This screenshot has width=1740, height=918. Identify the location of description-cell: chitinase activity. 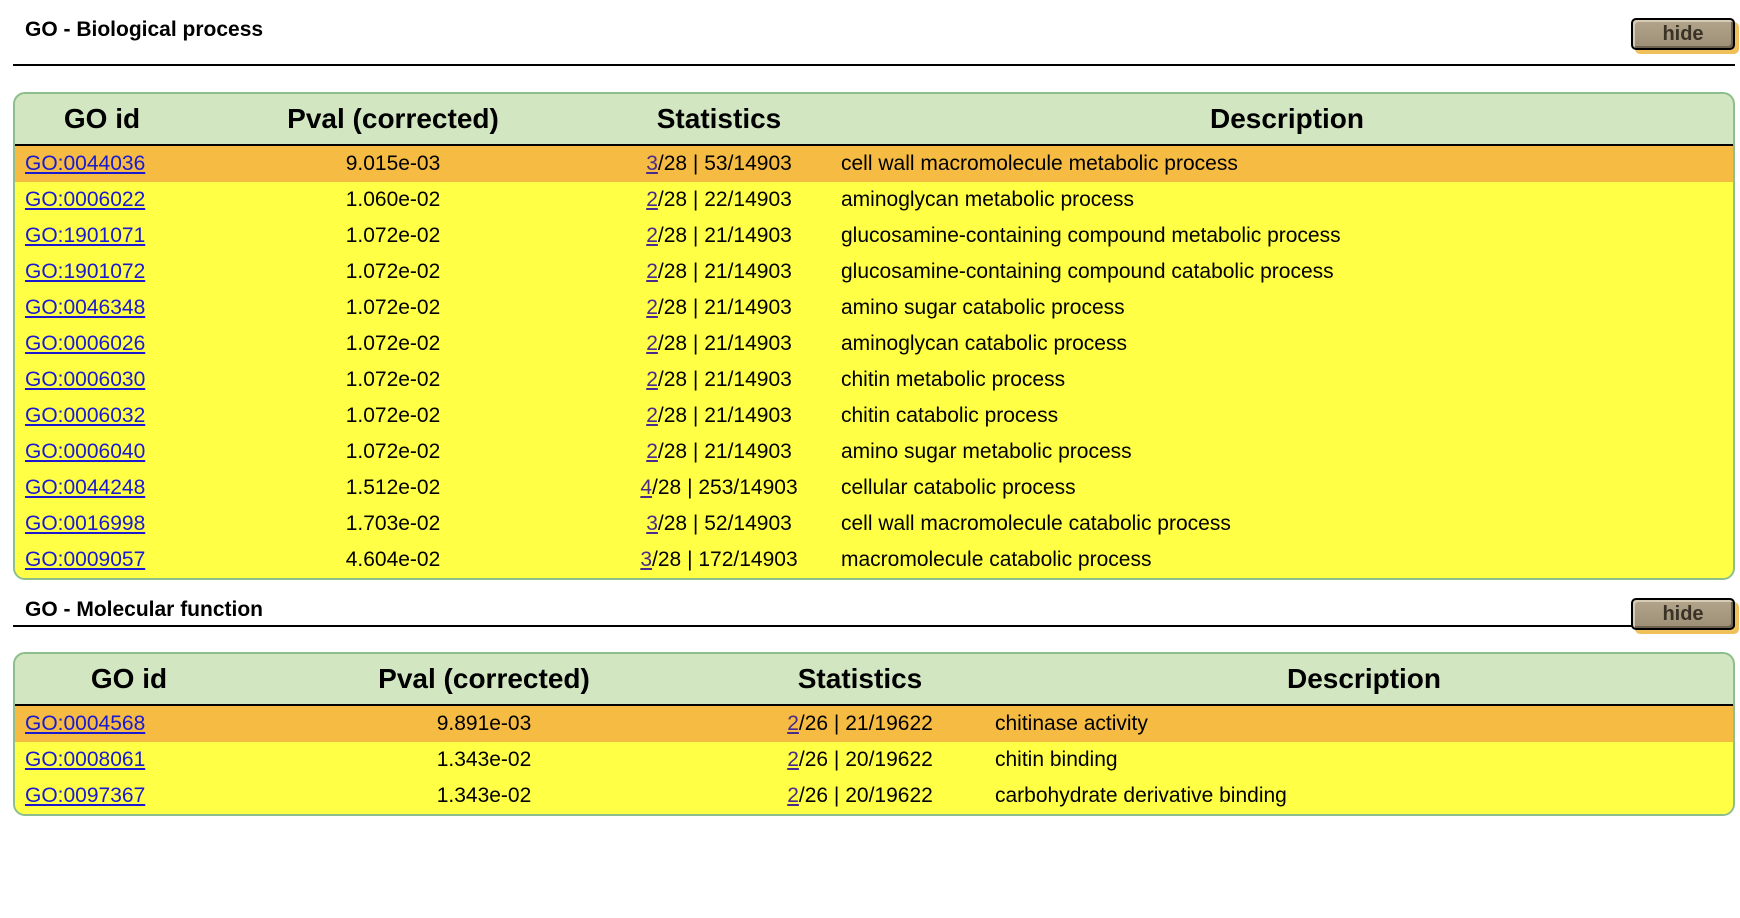
(1071, 723).